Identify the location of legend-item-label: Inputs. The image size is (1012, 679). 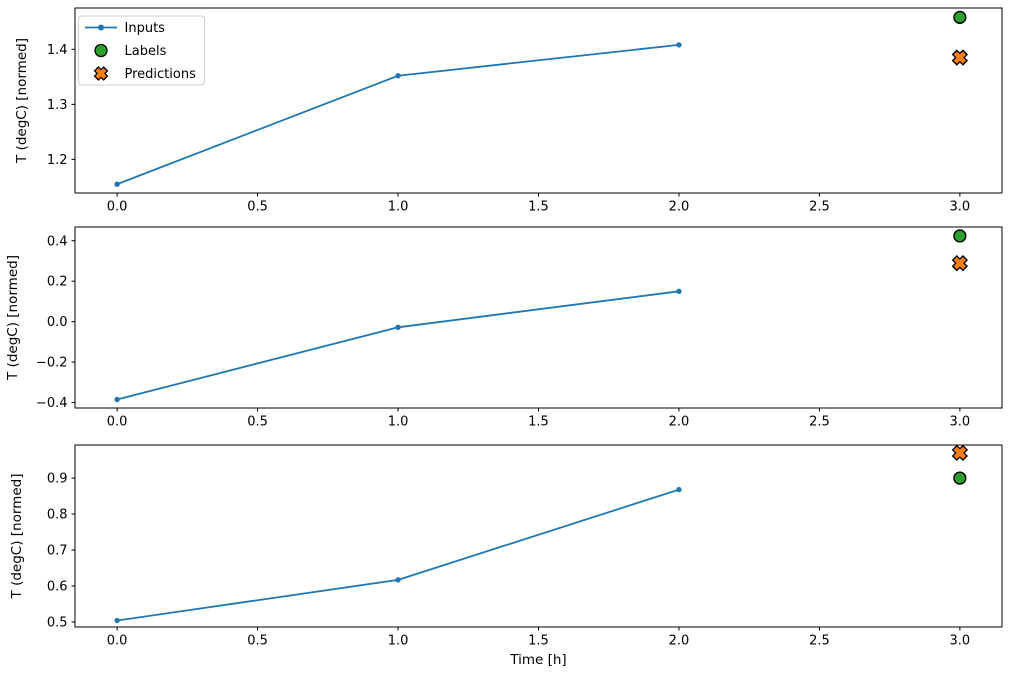
(145, 28).